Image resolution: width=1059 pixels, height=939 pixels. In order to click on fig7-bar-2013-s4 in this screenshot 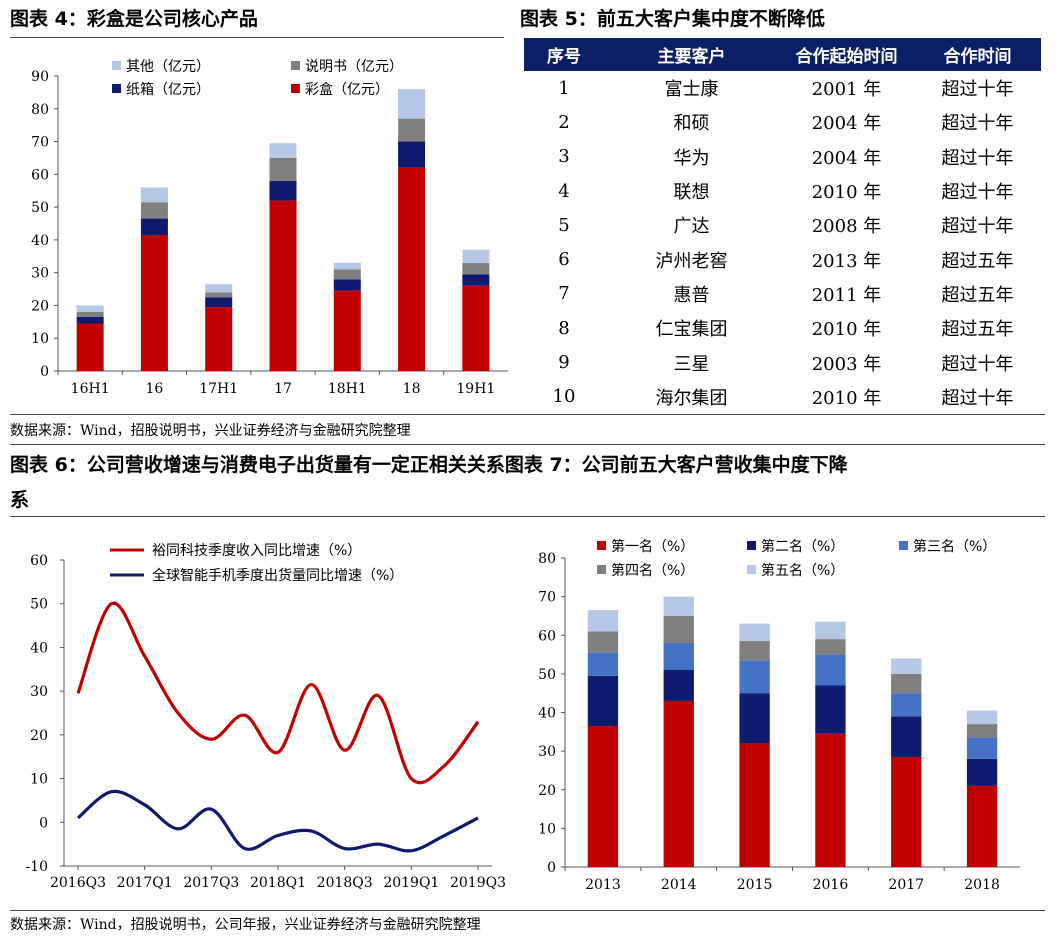, I will do `click(603, 642)`.